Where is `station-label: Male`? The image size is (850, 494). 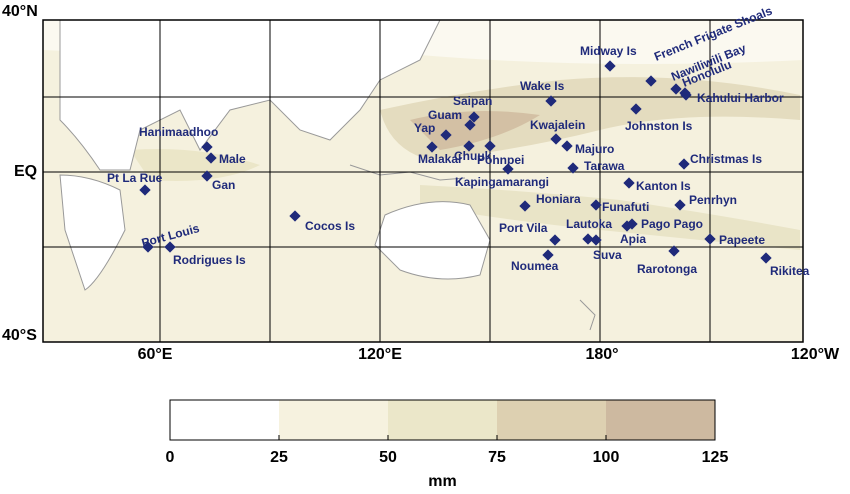 station-label: Male is located at coordinates (232, 159).